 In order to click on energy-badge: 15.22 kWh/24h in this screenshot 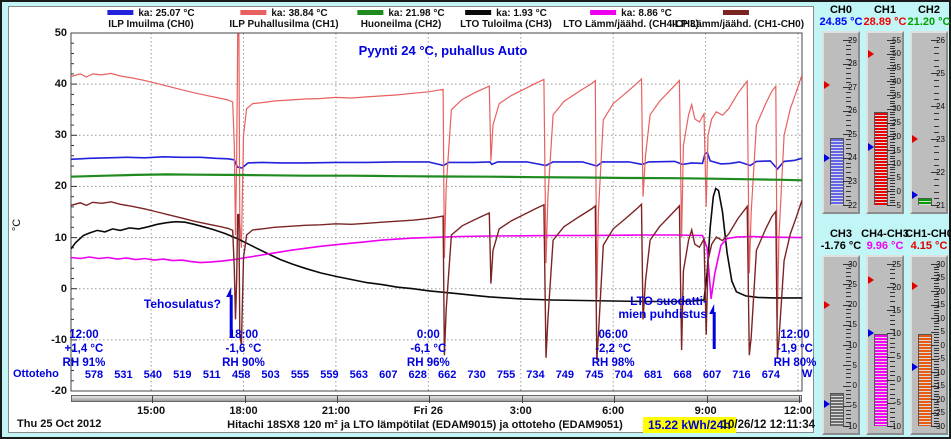, I will do `click(689, 425)`.